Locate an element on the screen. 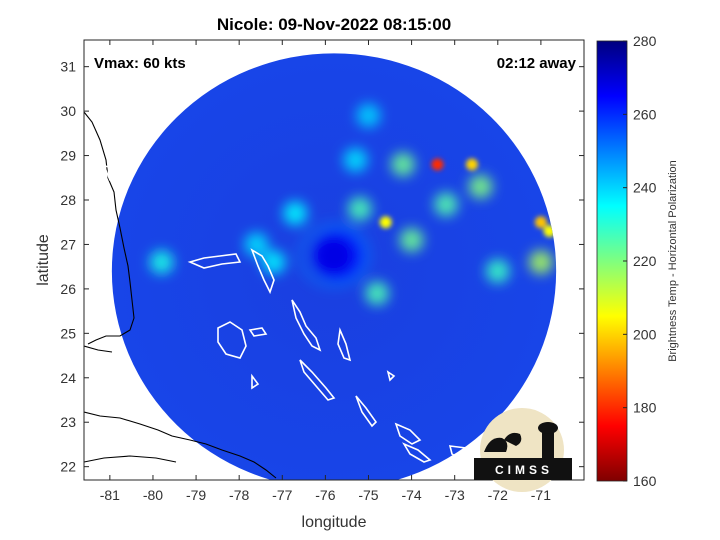 This screenshot has height=540, width=720. long-island is located at coordinates (366, 411).